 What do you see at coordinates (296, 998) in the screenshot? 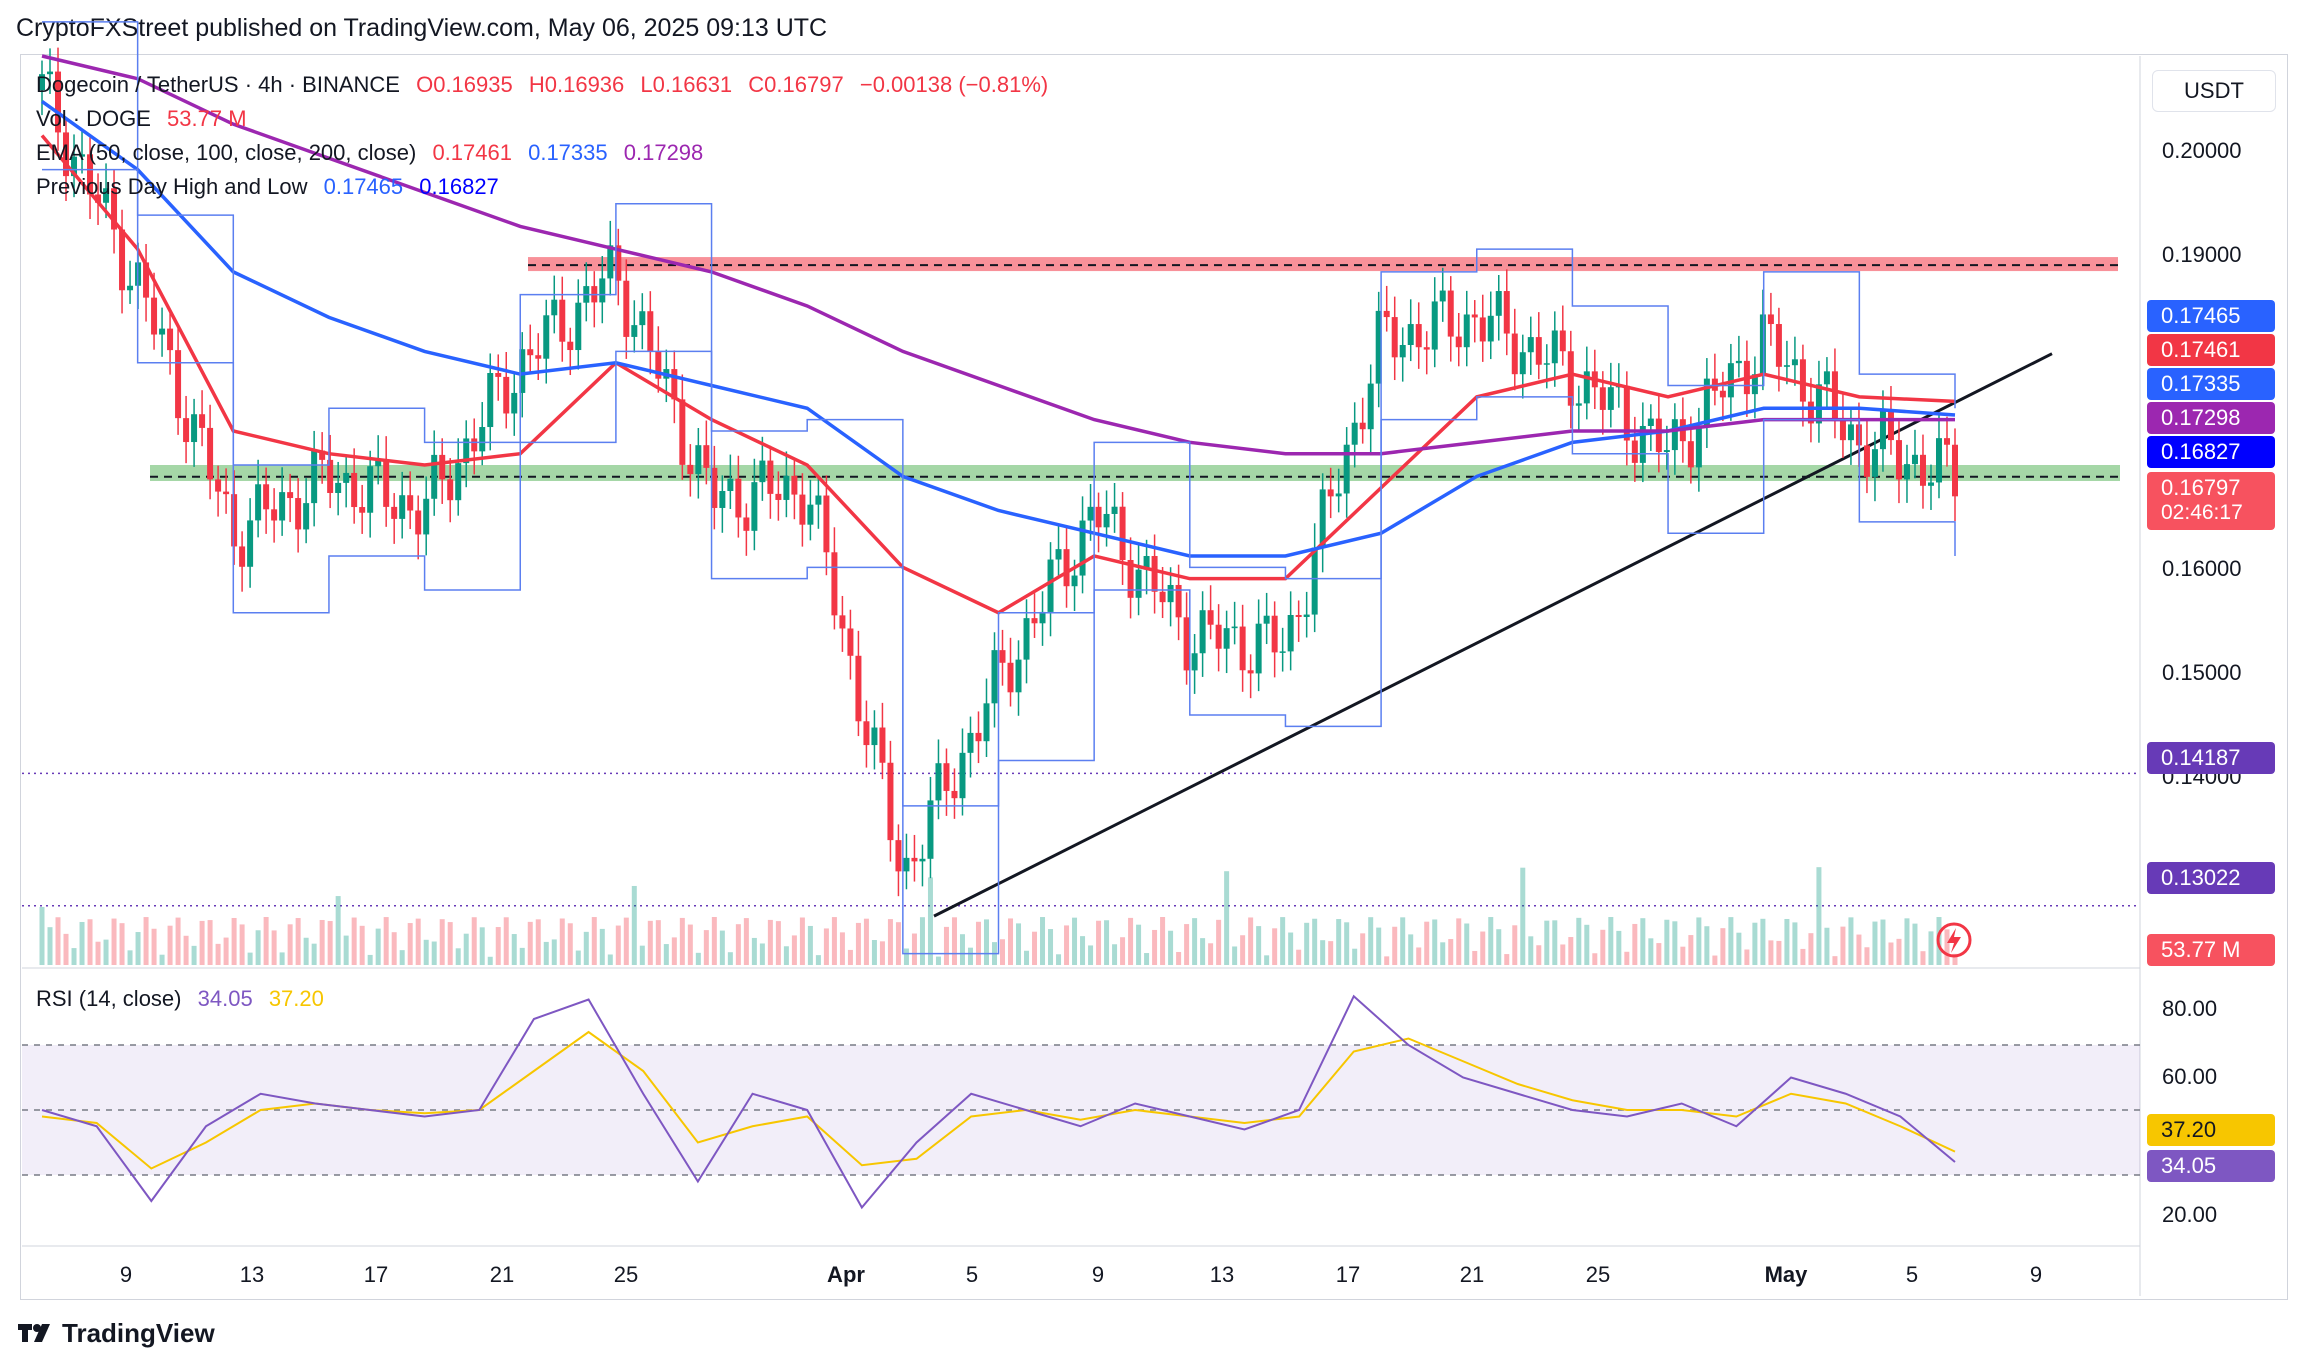
I see `rsi-ma-value: 37.20` at bounding box center [296, 998].